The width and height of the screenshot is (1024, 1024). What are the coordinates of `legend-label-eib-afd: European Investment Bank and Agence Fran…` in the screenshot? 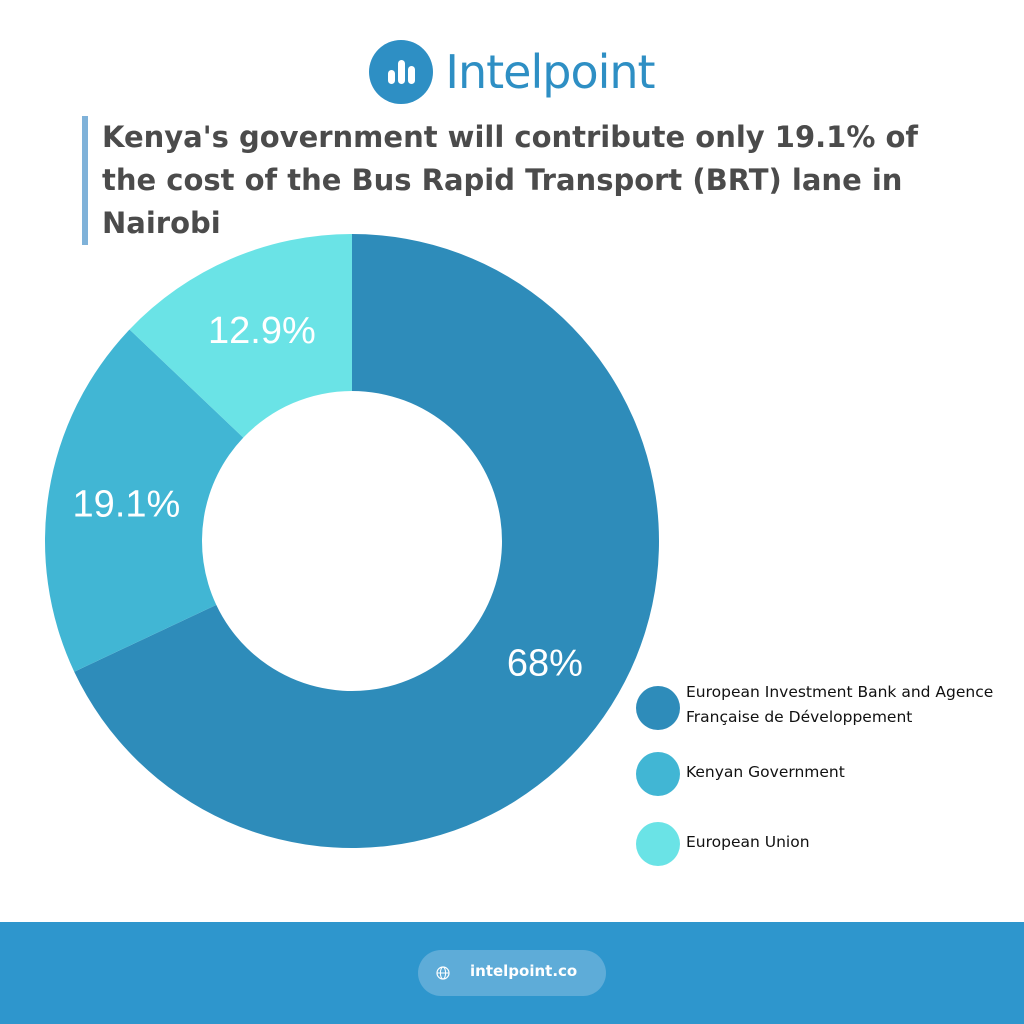 It's located at (840, 704).